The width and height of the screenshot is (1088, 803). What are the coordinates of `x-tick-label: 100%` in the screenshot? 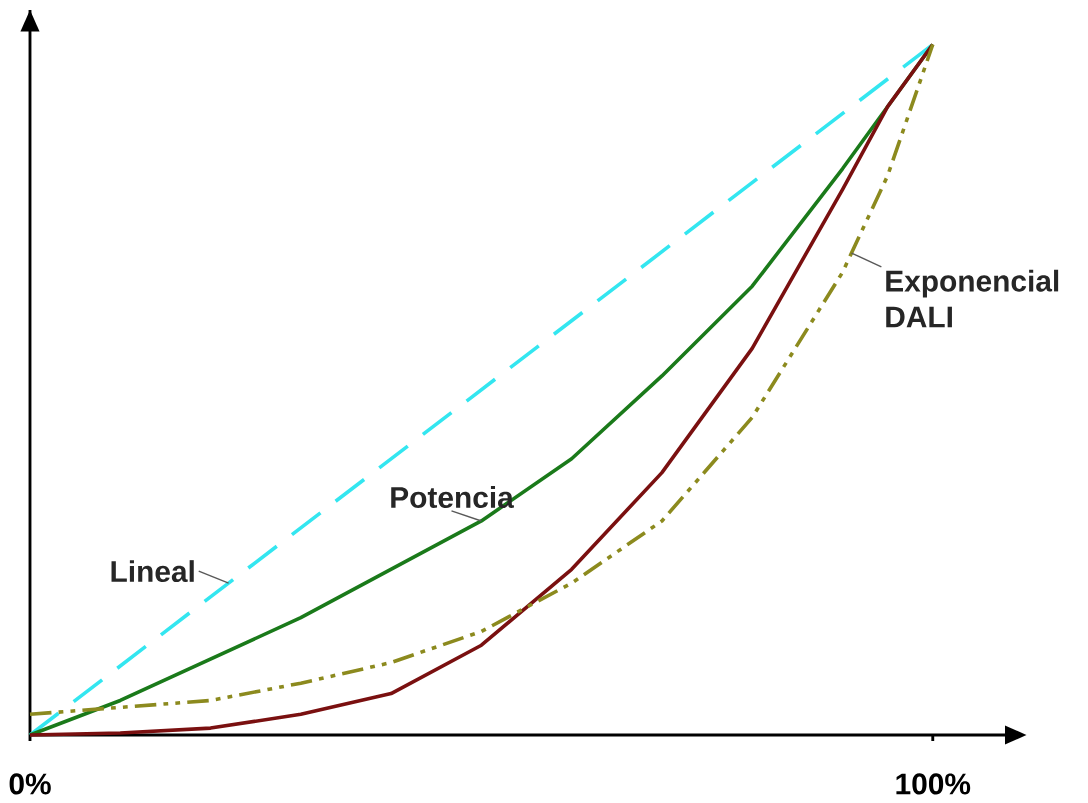 It's located at (933, 784).